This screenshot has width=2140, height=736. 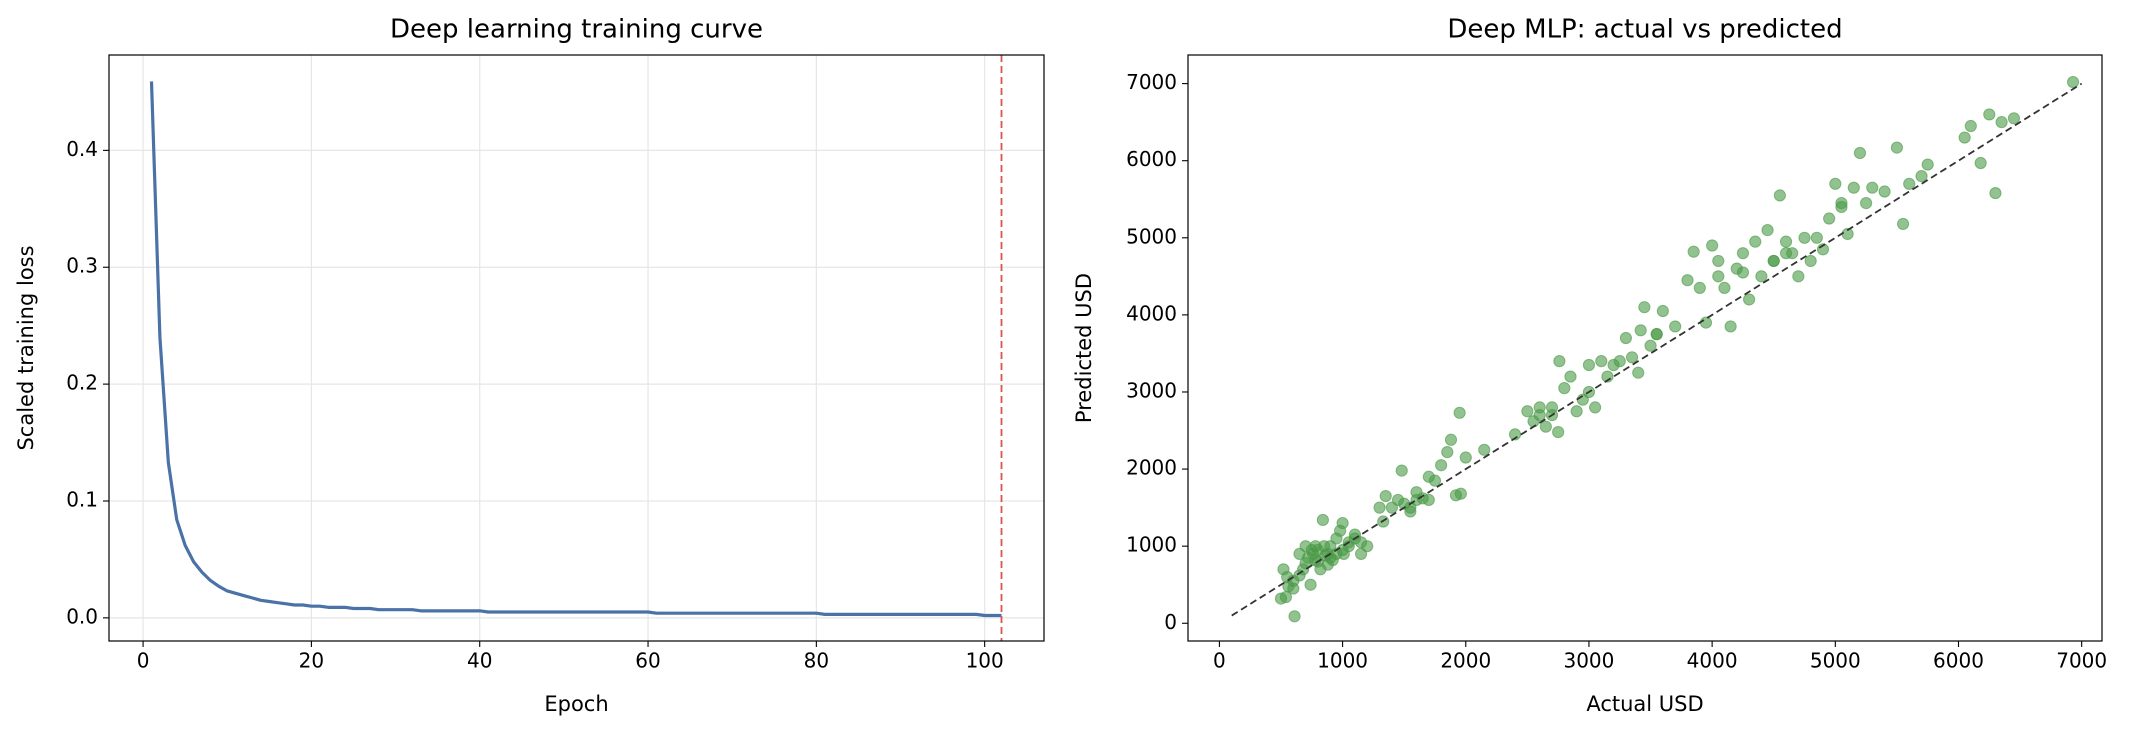 What do you see at coordinates (82, 266) in the screenshot?
I see `y-tick-label: 0.3` at bounding box center [82, 266].